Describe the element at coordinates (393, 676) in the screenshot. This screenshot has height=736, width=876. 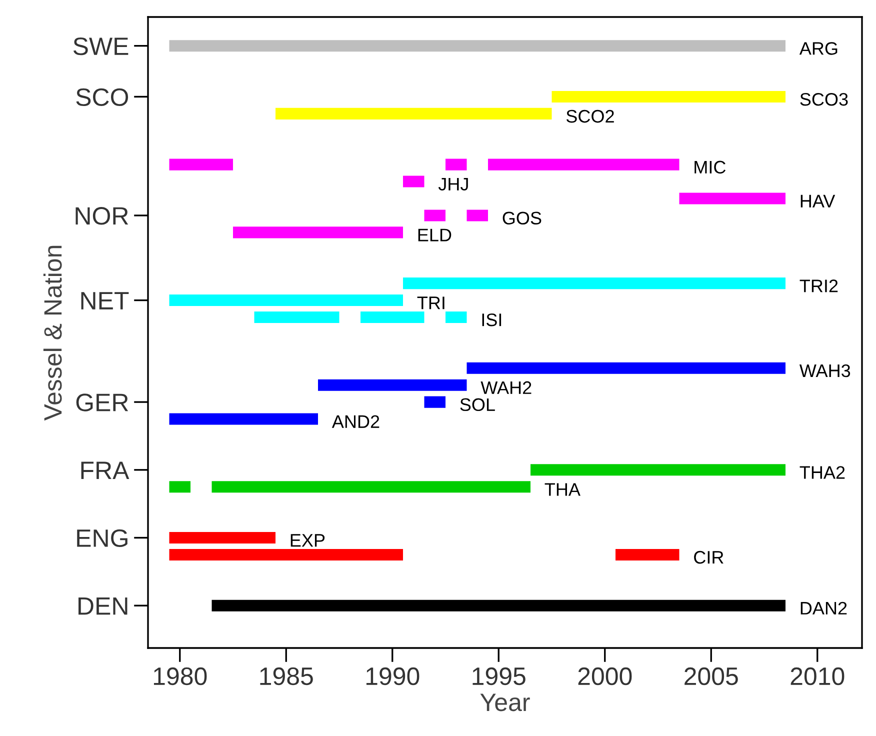
I see `x-tick-label: 1990` at that location.